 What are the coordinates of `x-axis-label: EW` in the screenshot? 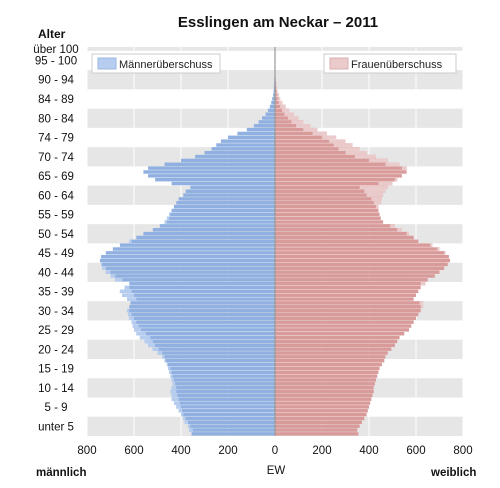 It's located at (276, 471).